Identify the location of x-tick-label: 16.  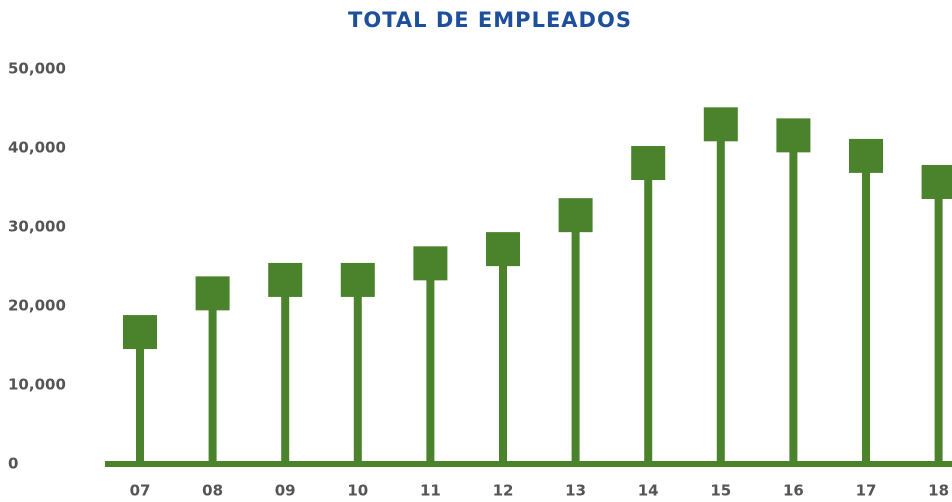
(793, 491).